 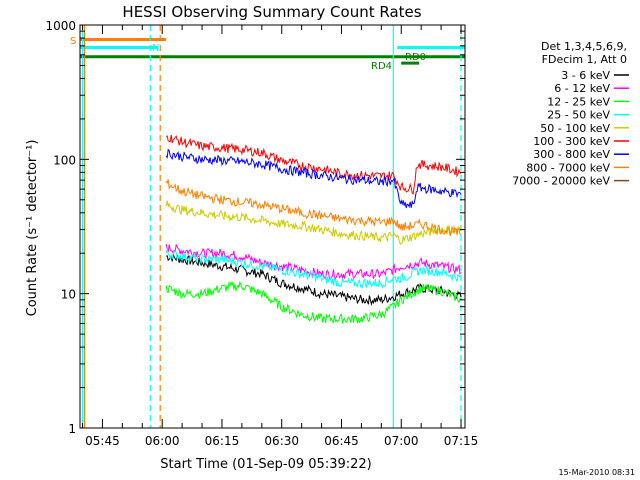 I want to click on y-tick-label: 100, so click(x=64, y=160).